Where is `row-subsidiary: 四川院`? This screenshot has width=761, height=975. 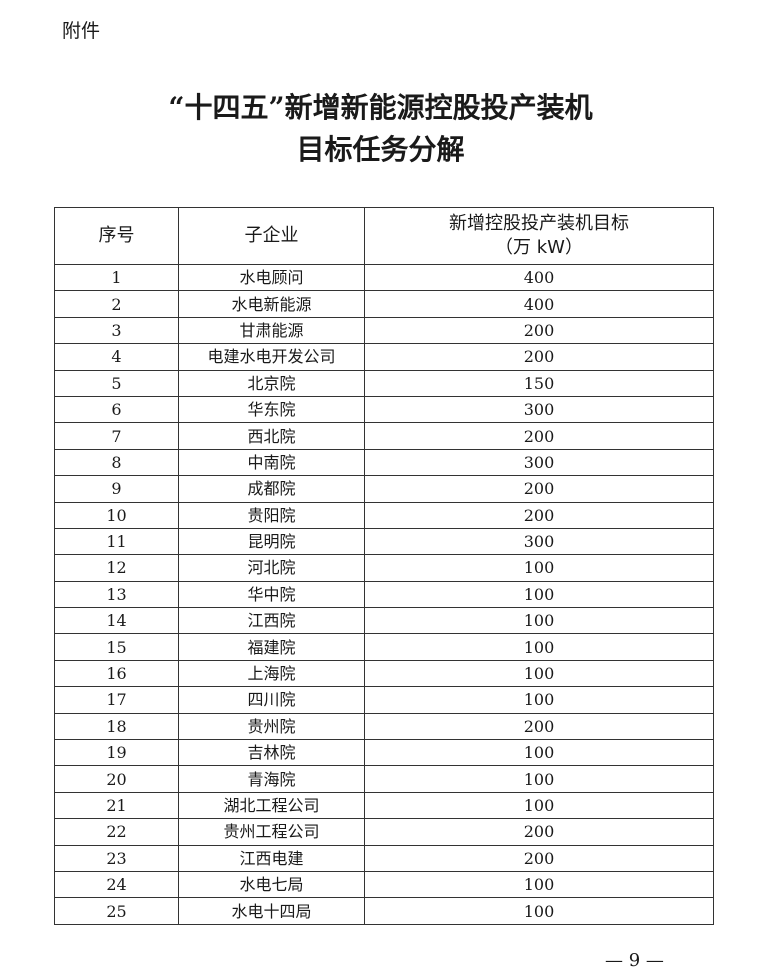 row-subsidiary: 四川院 is located at coordinates (271, 700).